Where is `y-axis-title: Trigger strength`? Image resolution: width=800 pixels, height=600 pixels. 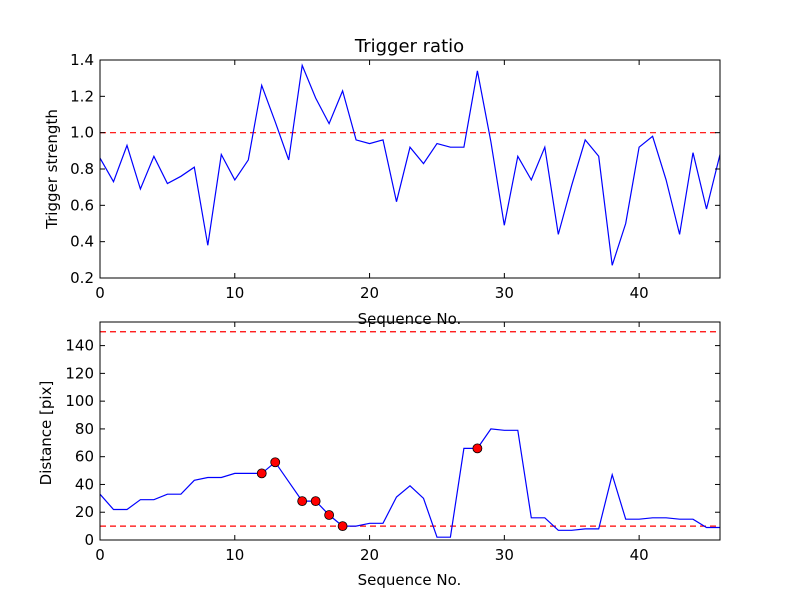
y-axis-title: Trigger strength is located at coordinates (52, 169).